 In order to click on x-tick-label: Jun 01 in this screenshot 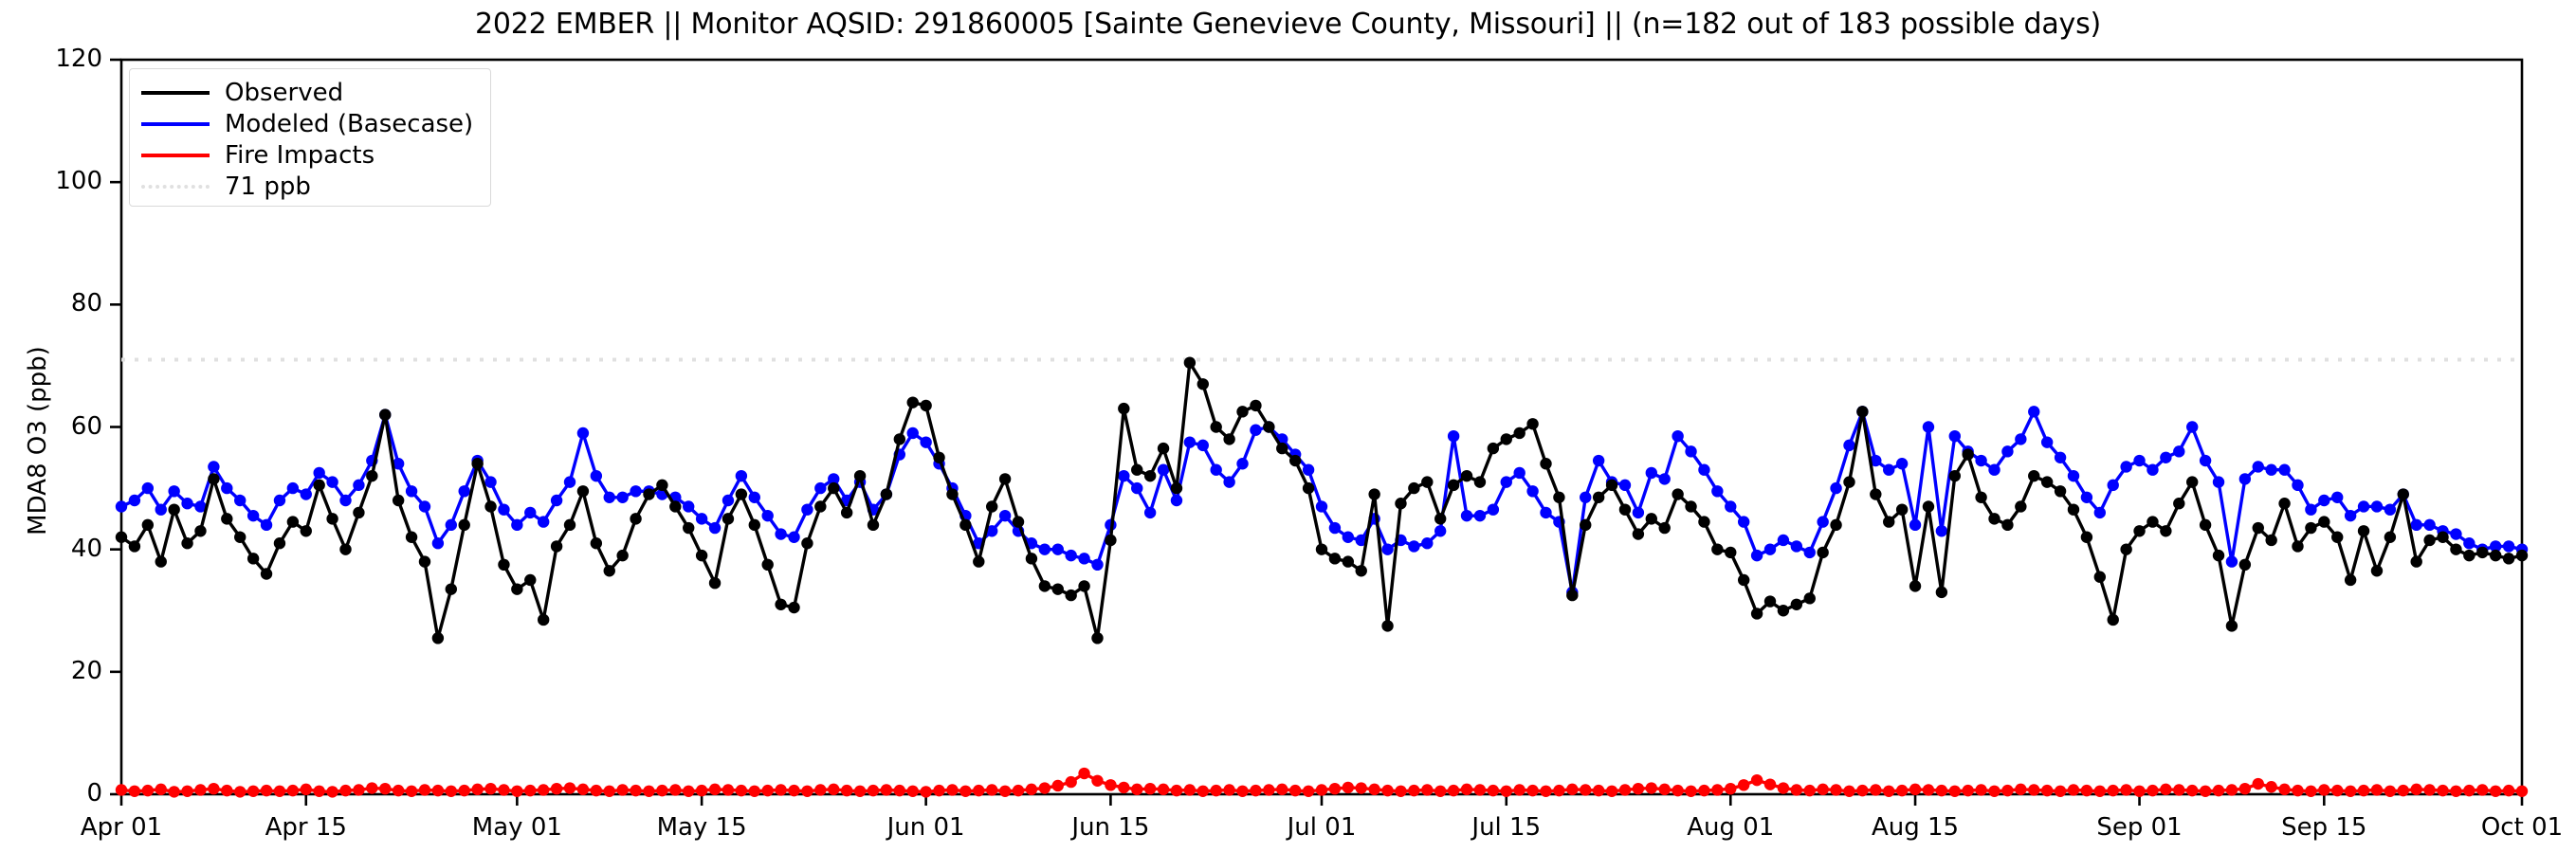, I will do `click(925, 827)`.